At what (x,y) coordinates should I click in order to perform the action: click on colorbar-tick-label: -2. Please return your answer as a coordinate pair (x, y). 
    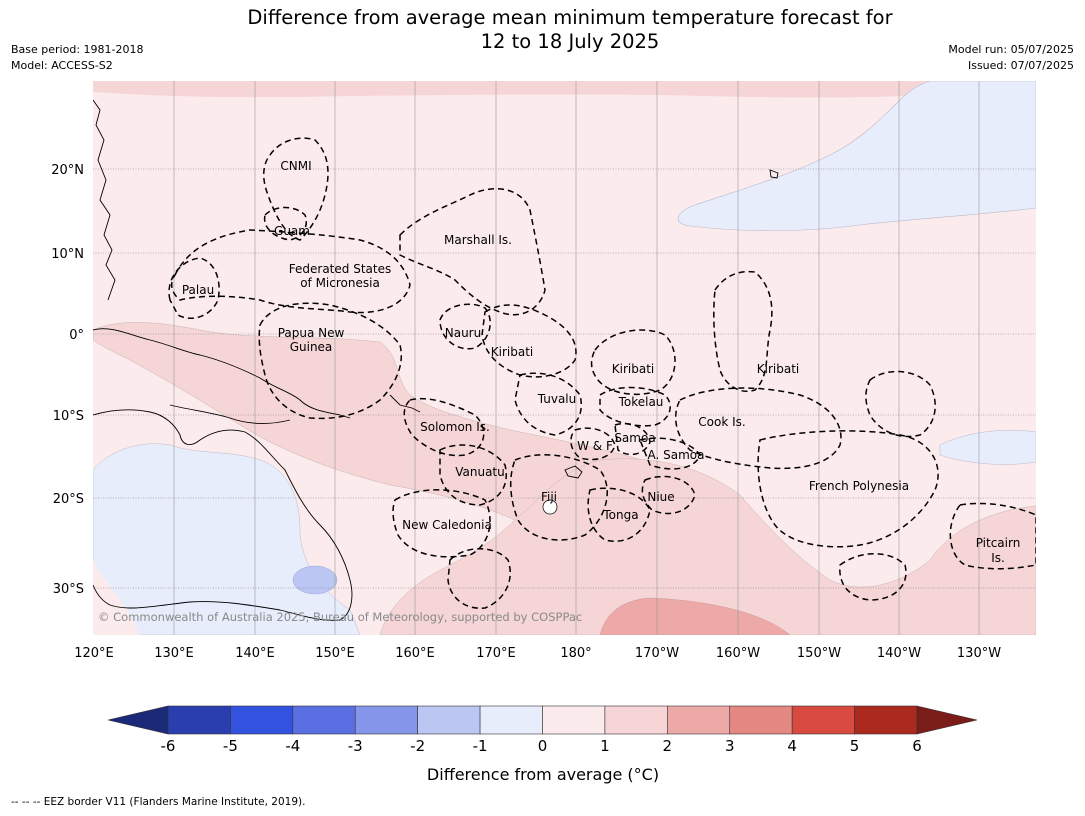
    Looking at the image, I should click on (417, 746).